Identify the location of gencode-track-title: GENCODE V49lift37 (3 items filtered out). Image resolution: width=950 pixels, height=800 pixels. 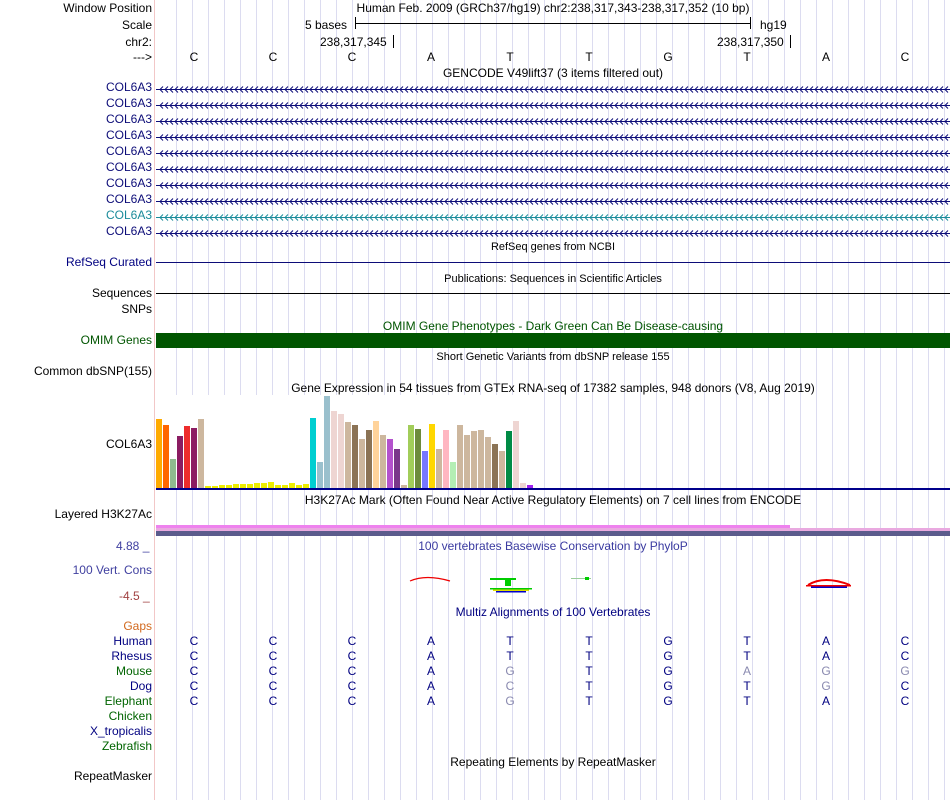
(553, 73).